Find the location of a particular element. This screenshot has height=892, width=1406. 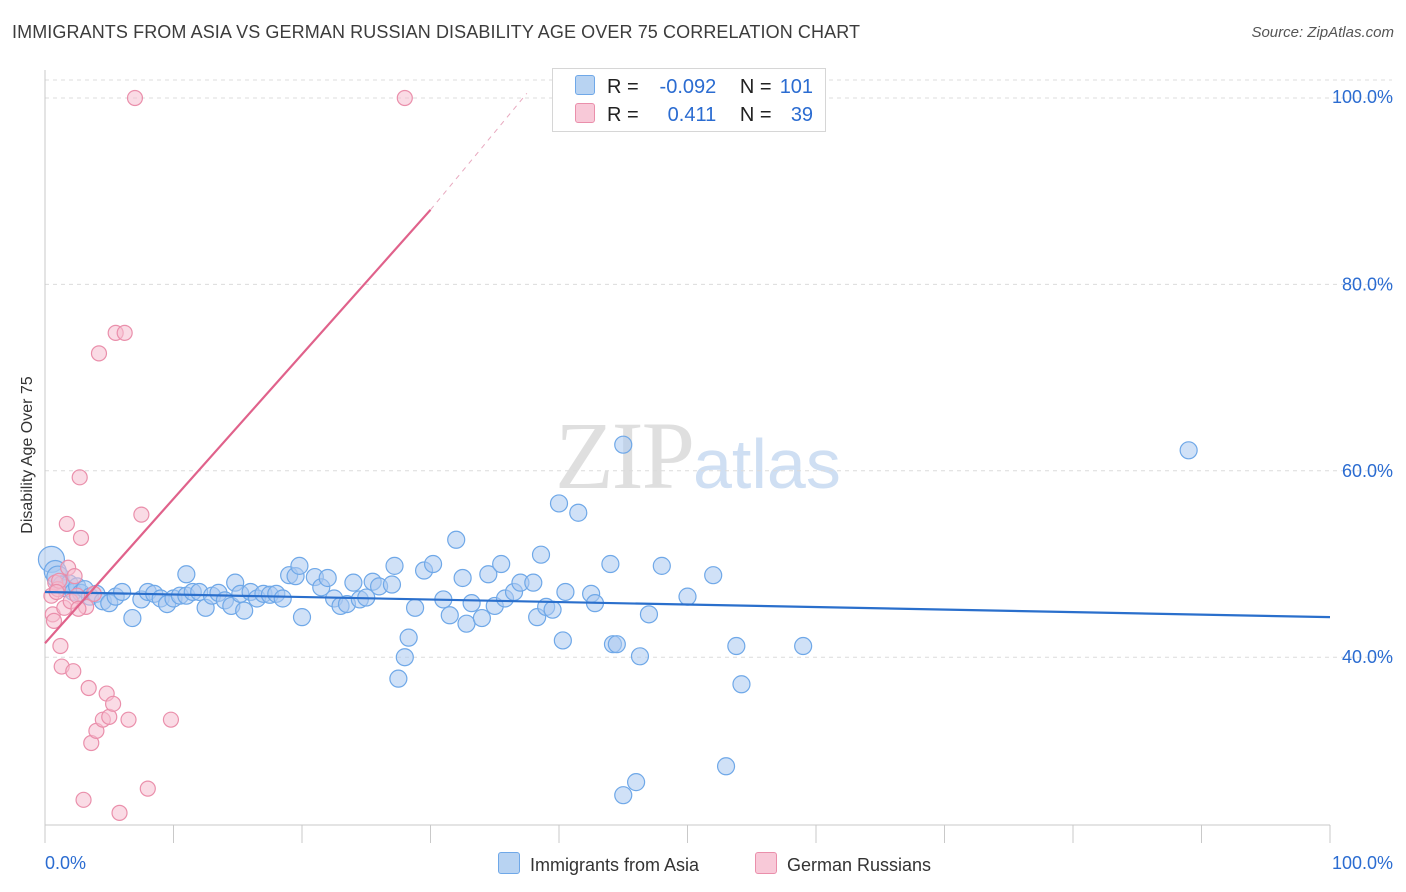

legend-row-asia: R = -0.092 N = 101 is located at coordinates (694, 87).